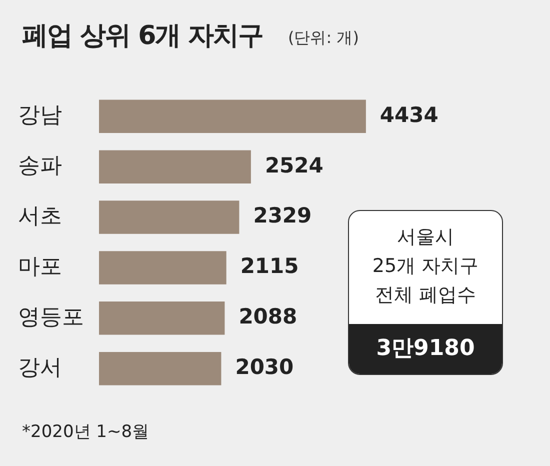  What do you see at coordinates (40, 166) in the screenshot?
I see `y-tick-label: 송파` at bounding box center [40, 166].